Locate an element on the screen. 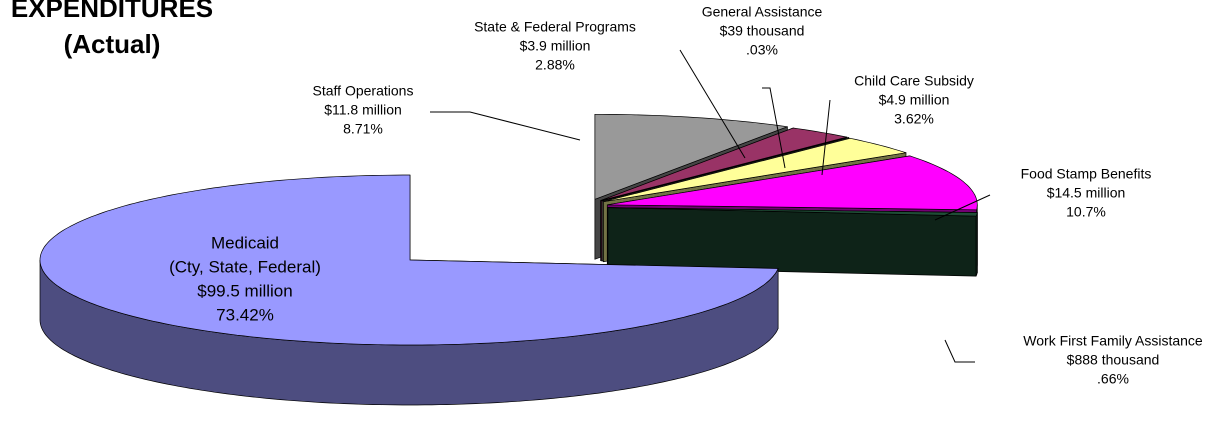 This screenshot has width=1218, height=431. slice-label: (Cty, State, Federal) is located at coordinates (245, 266).